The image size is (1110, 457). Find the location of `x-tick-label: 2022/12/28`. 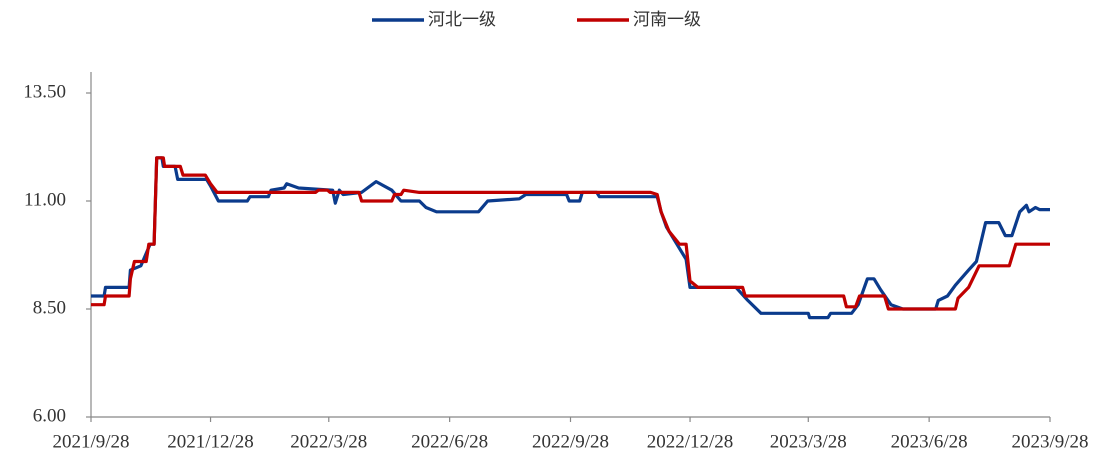

x-tick-label: 2022/12/28 is located at coordinates (690, 441).